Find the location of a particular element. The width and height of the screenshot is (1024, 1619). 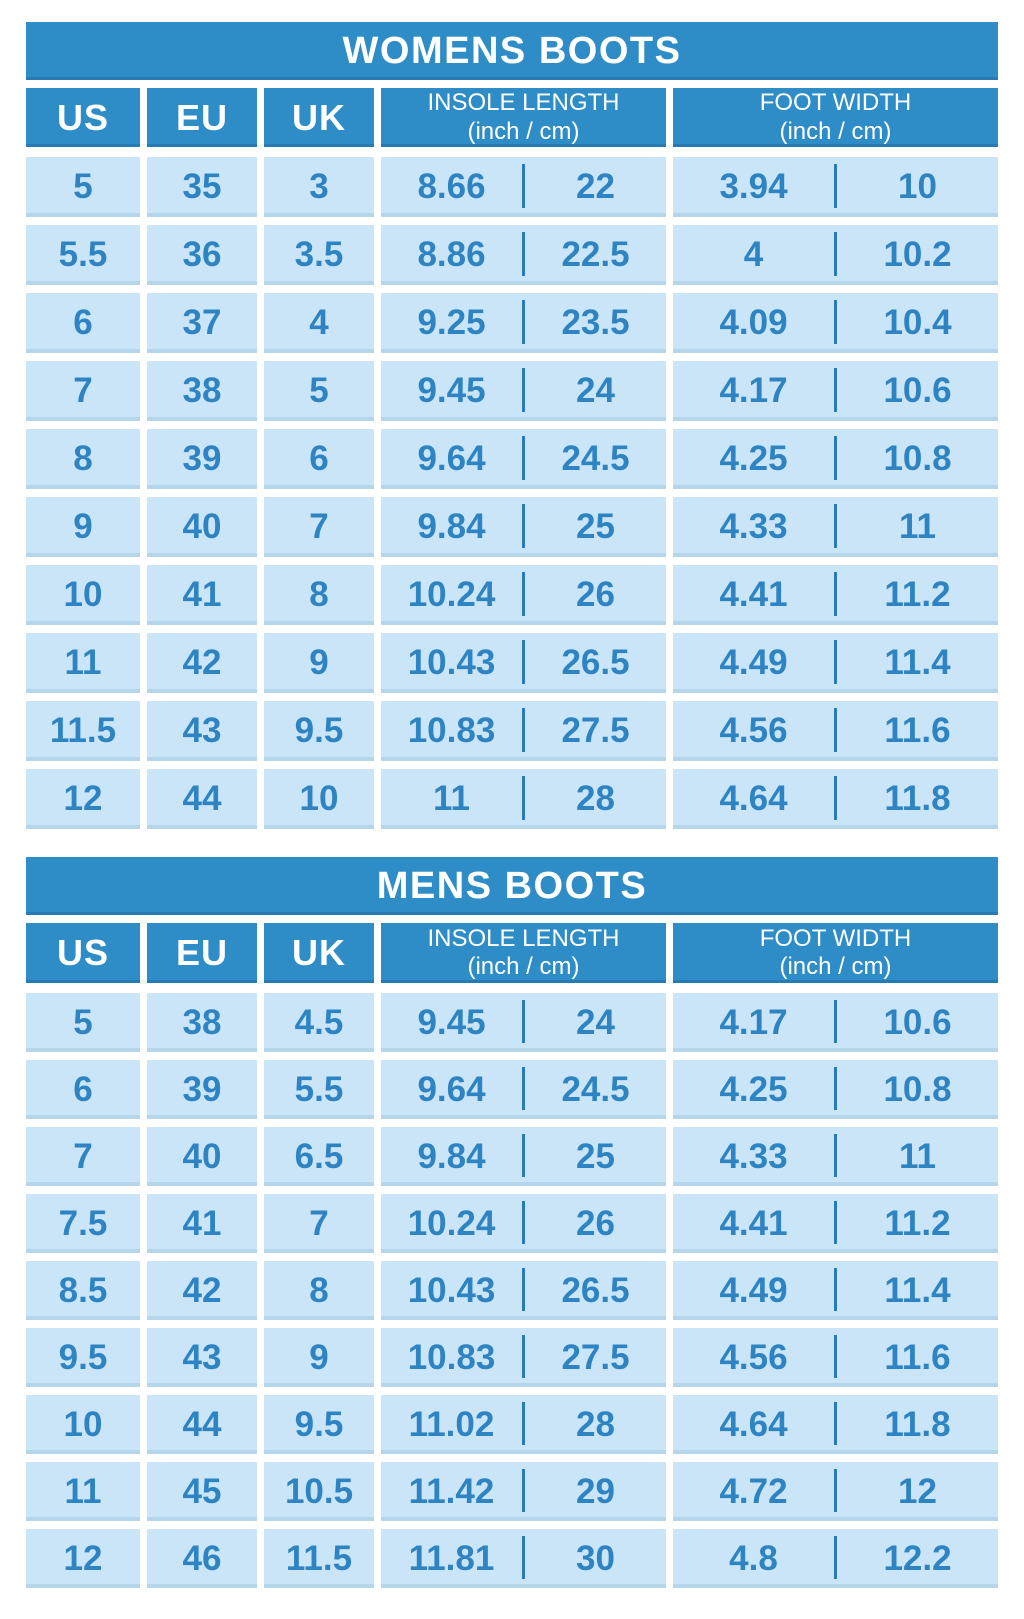

mens-table-title: MENS BOOTS is located at coordinates (512, 886).